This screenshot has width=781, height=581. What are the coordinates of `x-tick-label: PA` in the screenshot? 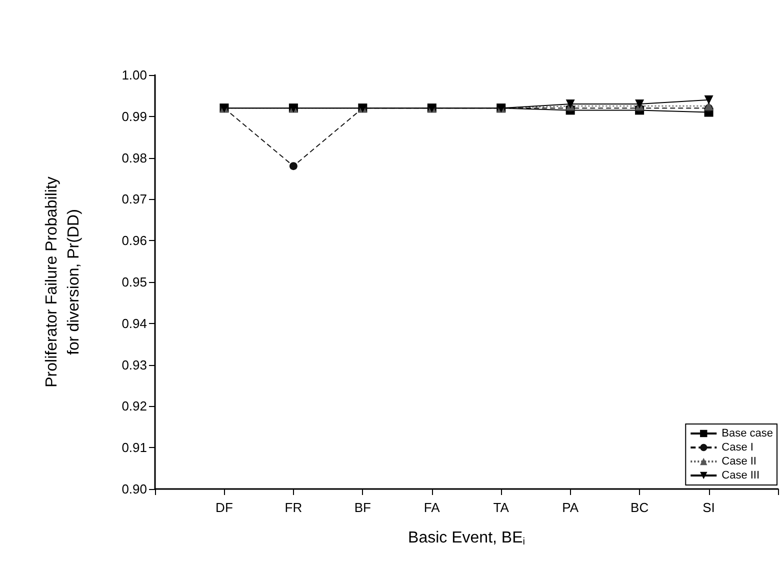 It's located at (570, 507).